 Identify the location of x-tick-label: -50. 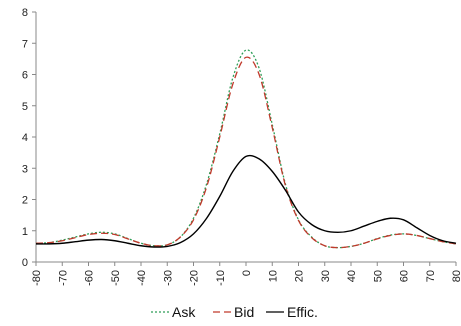
(116, 278).